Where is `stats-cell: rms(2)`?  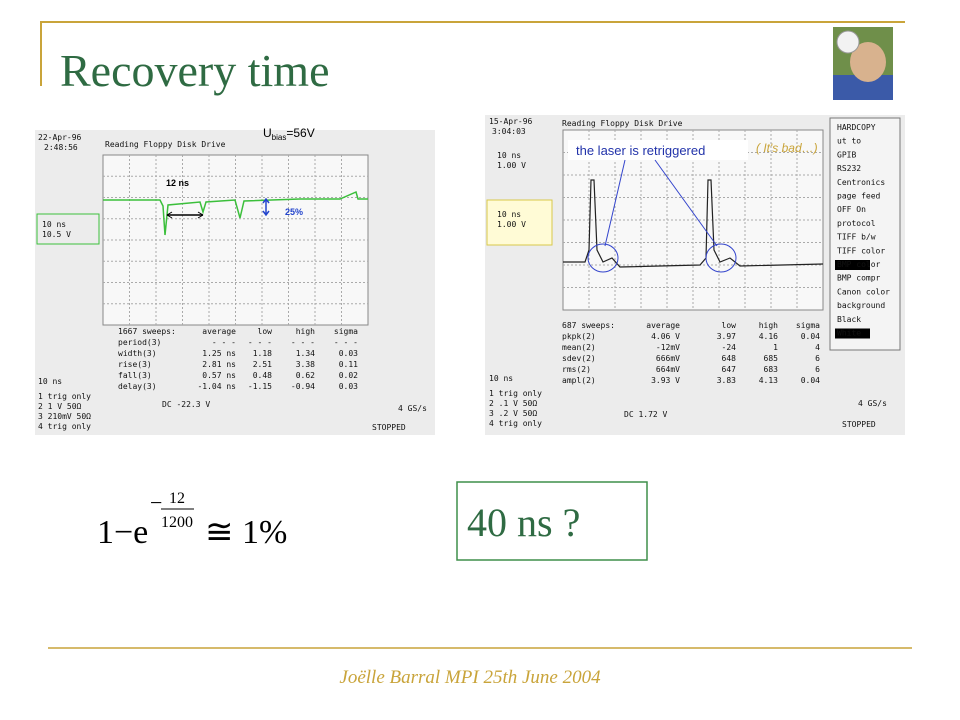
stats-cell: rms(2) is located at coordinates (576, 369).